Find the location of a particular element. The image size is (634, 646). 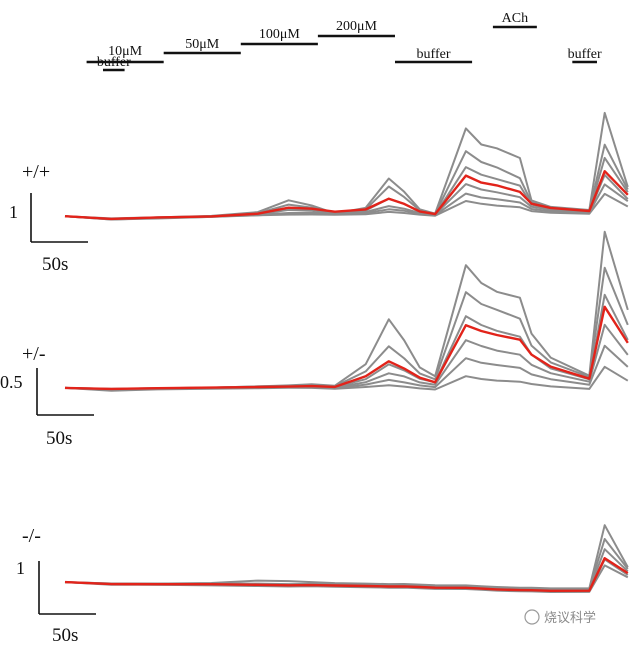

stimulus-label-7: ACh is located at coordinates (515, 18).